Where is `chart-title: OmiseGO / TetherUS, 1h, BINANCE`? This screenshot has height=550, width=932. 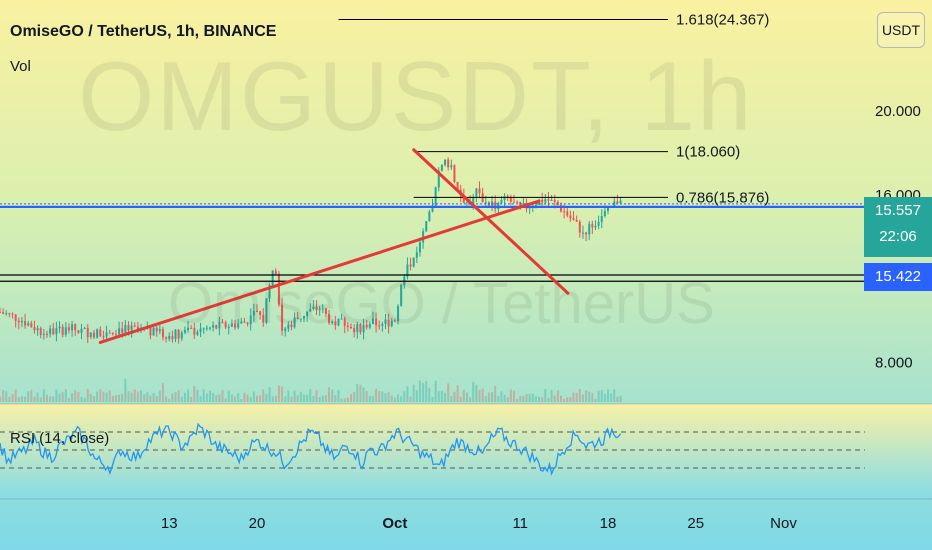
chart-title: OmiseGO / TetherUS, 1h, BINANCE is located at coordinates (143, 31).